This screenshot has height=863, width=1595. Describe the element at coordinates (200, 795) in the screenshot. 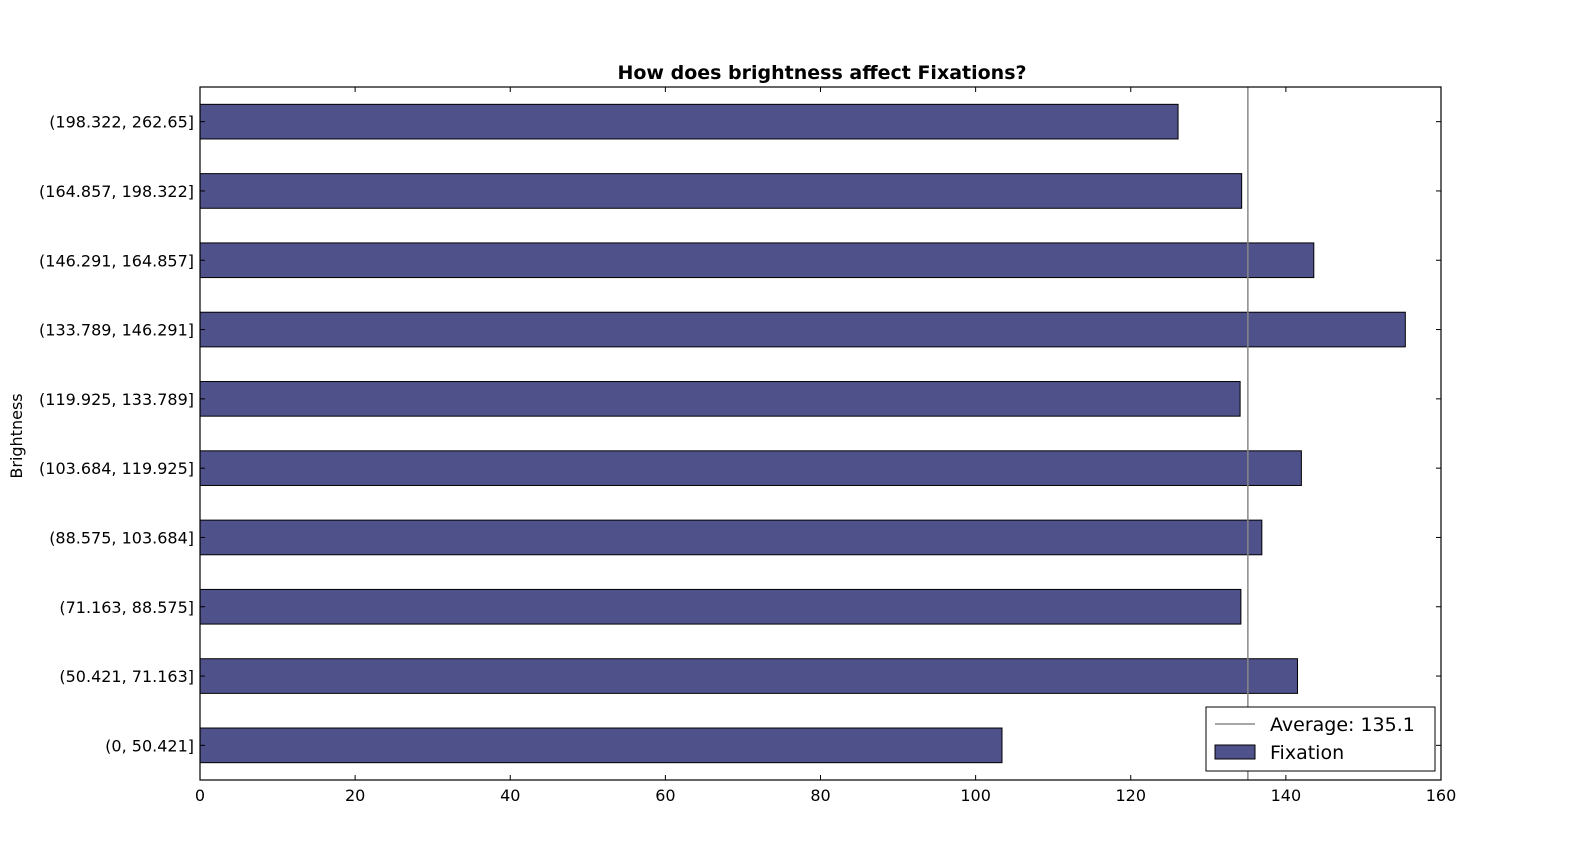

I see `x-tick-label-0: 0` at that location.